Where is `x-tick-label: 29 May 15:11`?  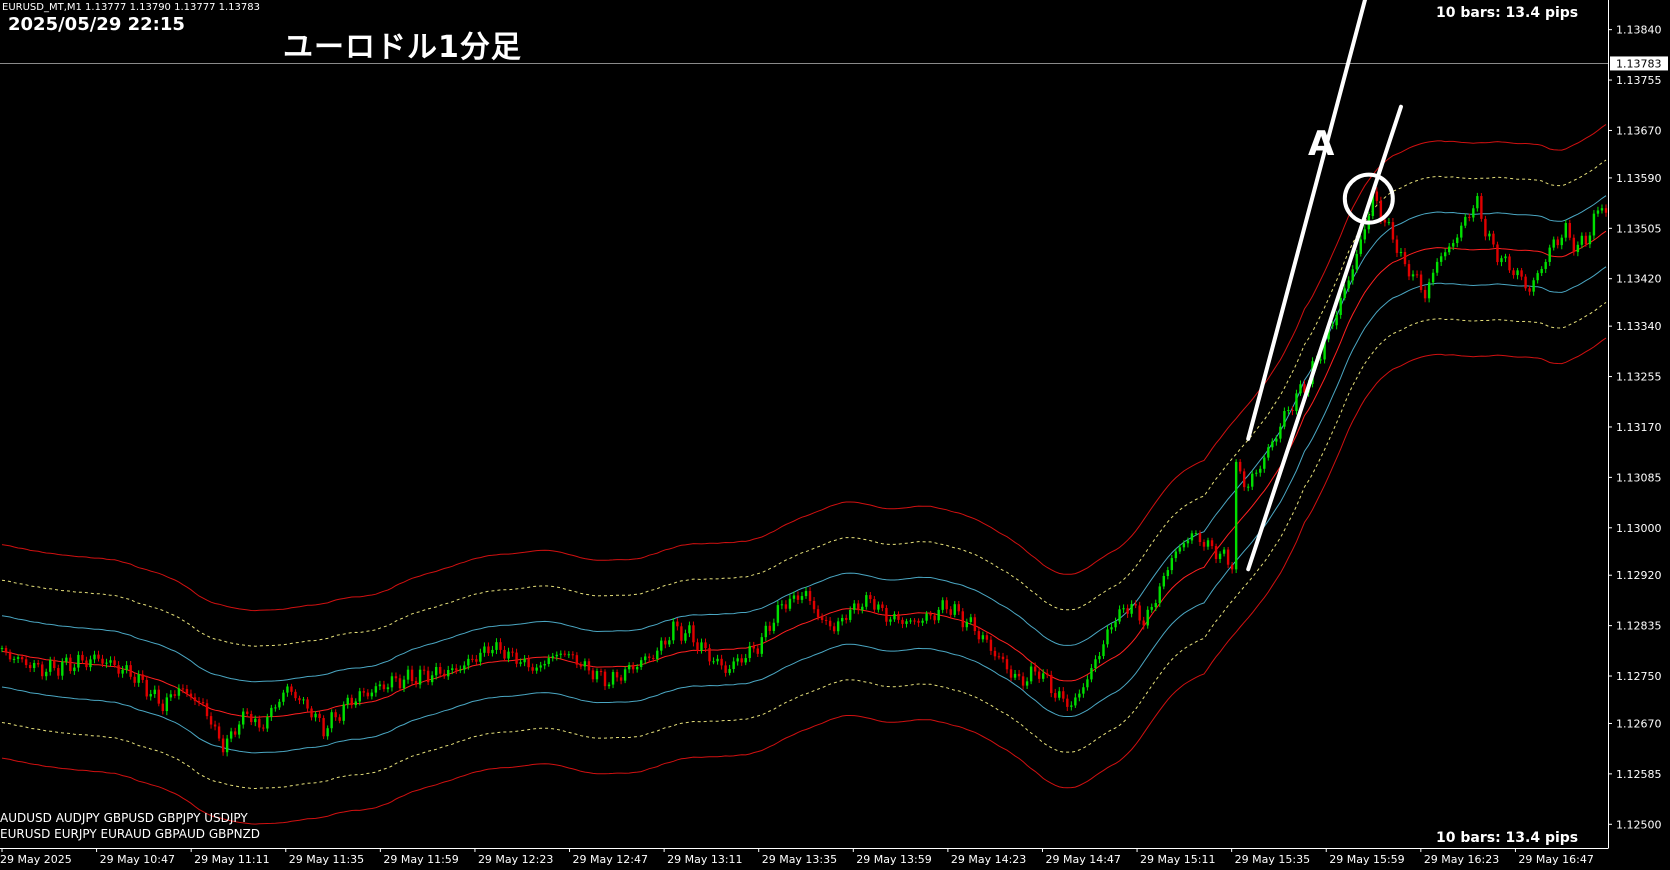
x-tick-label: 29 May 15:11 is located at coordinates (1177, 859).